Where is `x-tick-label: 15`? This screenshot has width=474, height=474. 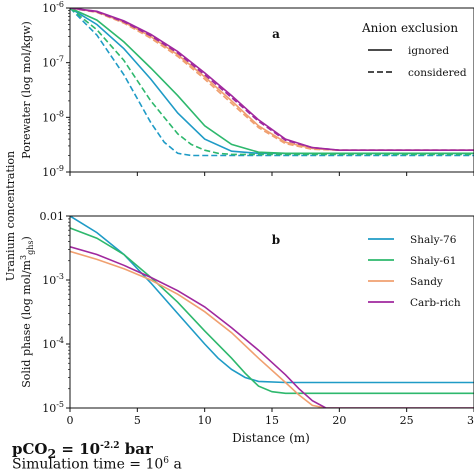 x-tick-label: 15 is located at coordinates (272, 420).